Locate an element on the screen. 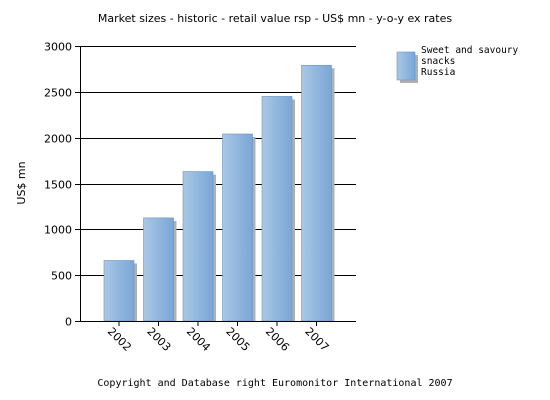 This screenshot has width=550, height=400. x-tick-label-2004: 2004 is located at coordinates (198, 339).